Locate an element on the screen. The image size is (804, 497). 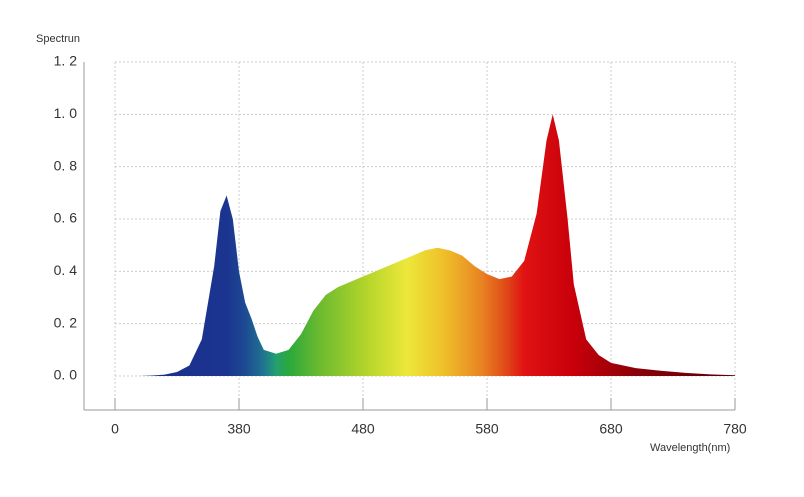
y-tick-label: 0. 8 is located at coordinates (66, 165).